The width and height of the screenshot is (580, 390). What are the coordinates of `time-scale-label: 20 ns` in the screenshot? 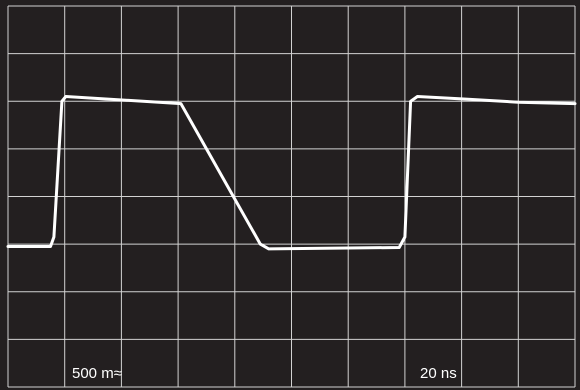 It's located at (438, 373).